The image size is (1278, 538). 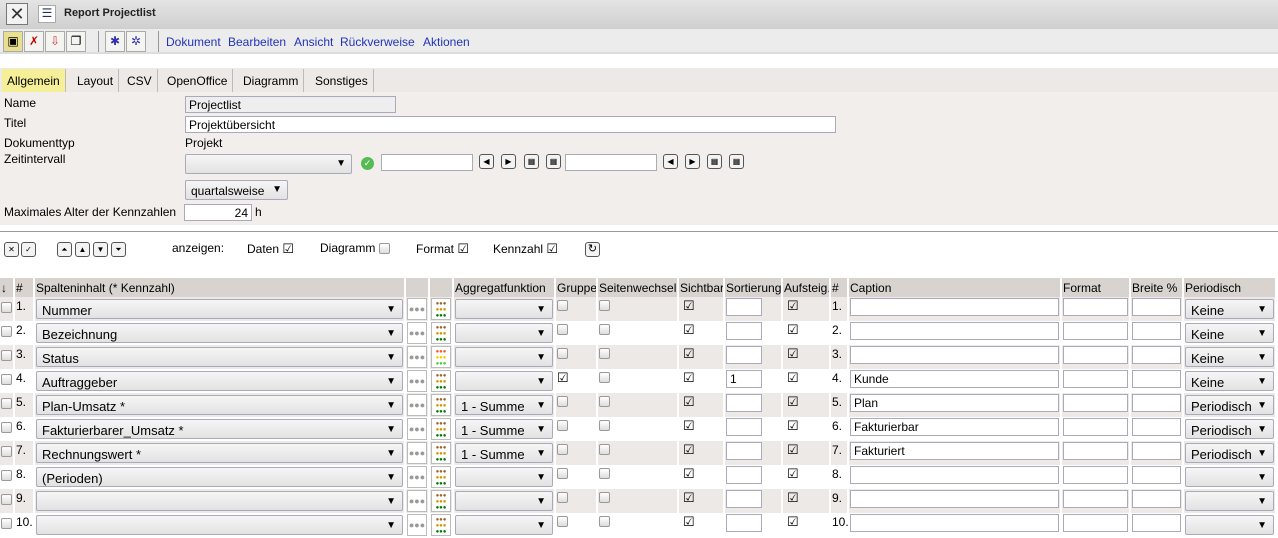 What do you see at coordinates (314, 42) in the screenshot?
I see `menu-ansicht: Ansicht` at bounding box center [314, 42].